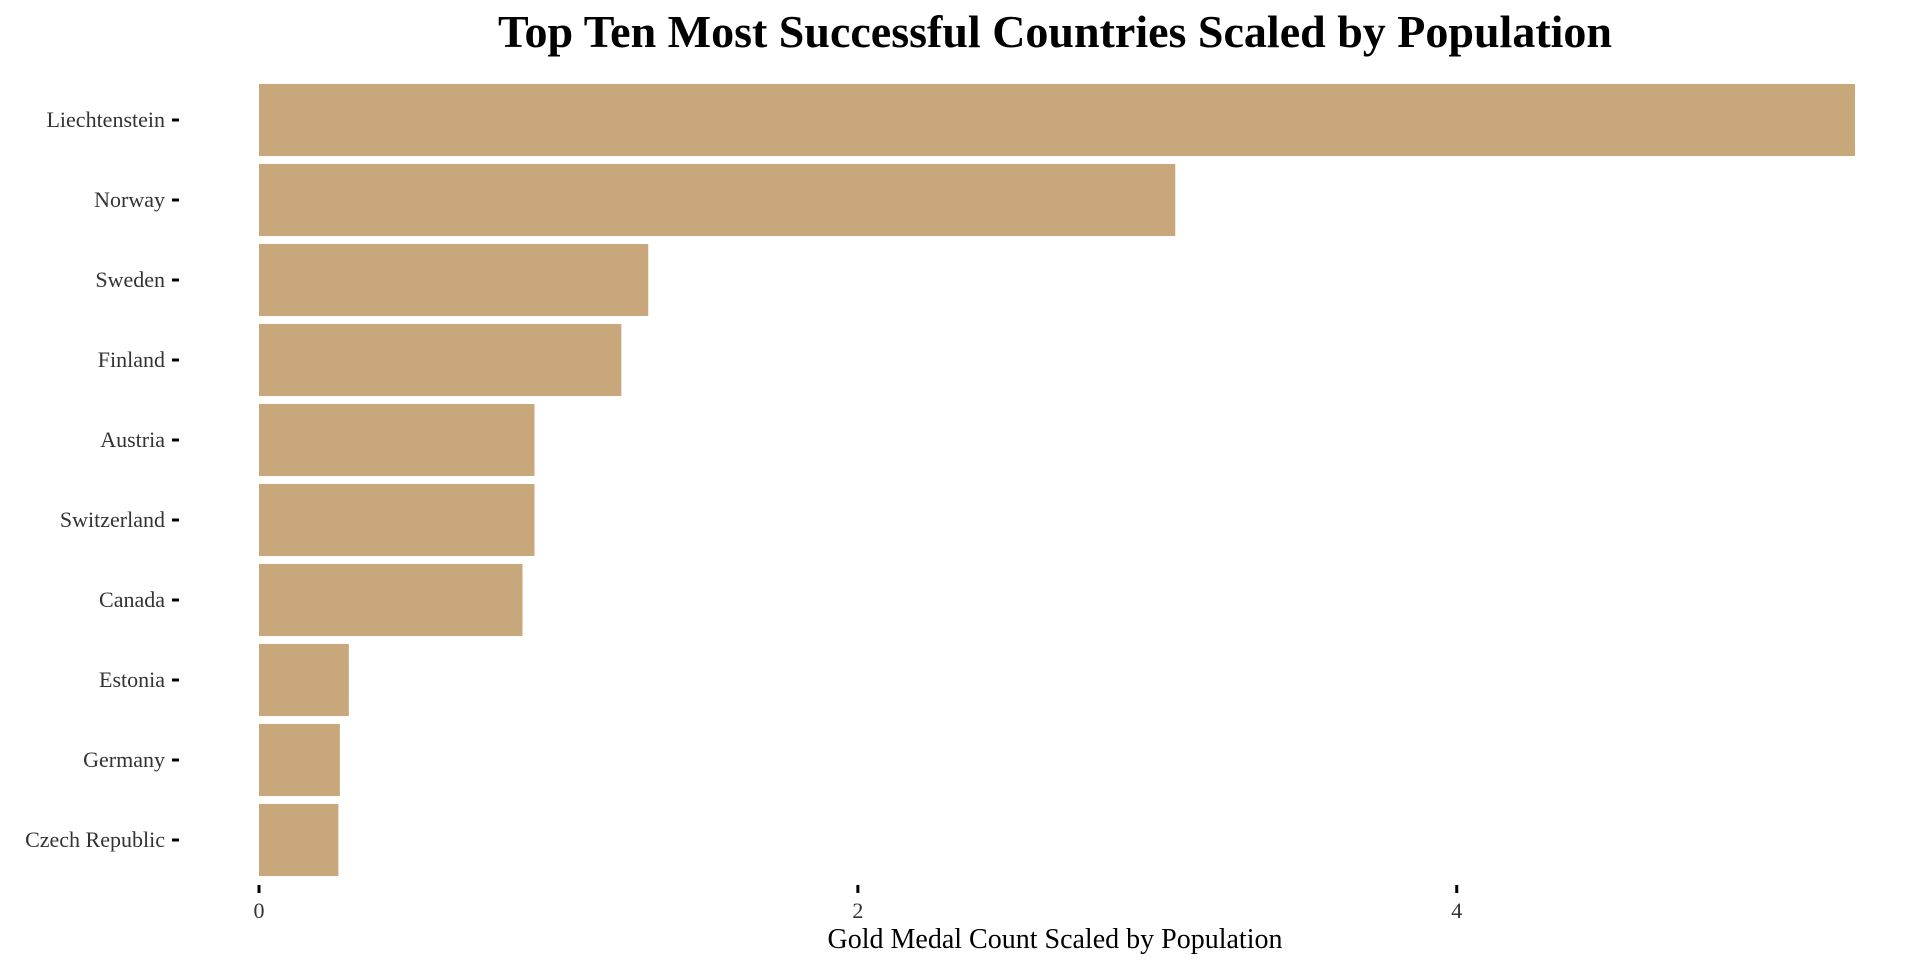 The width and height of the screenshot is (1920, 960). I want to click on x-tick-label: 4, so click(1456, 910).